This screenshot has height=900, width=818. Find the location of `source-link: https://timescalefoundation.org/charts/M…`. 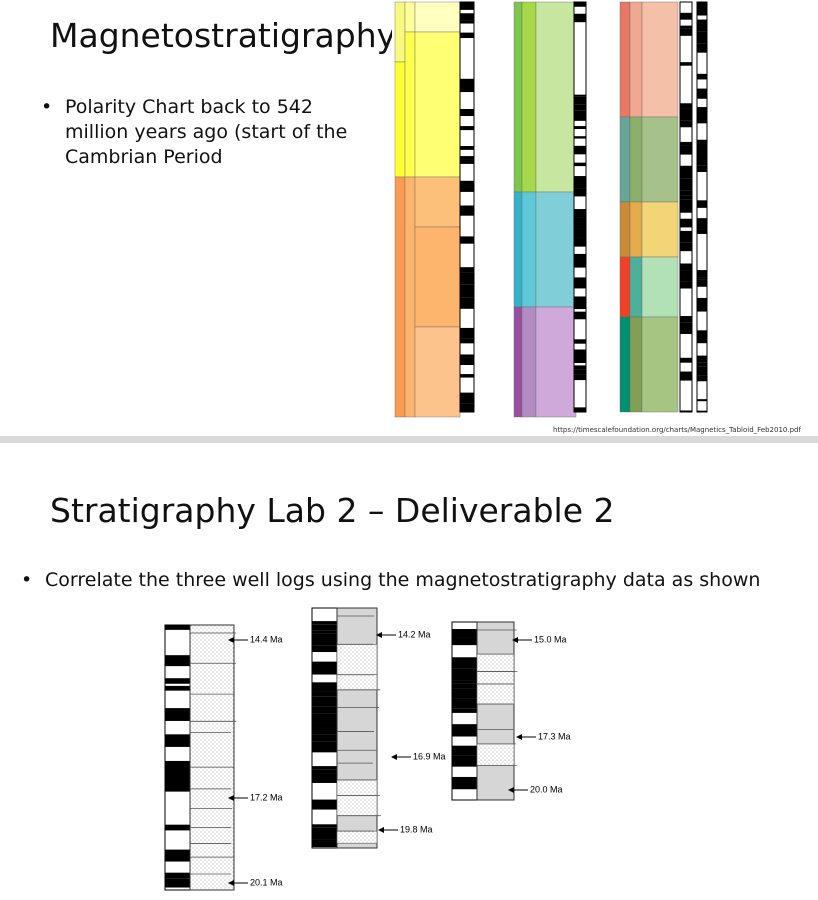

source-link: https://timescalefoundation.org/charts/M… is located at coordinates (677, 430).